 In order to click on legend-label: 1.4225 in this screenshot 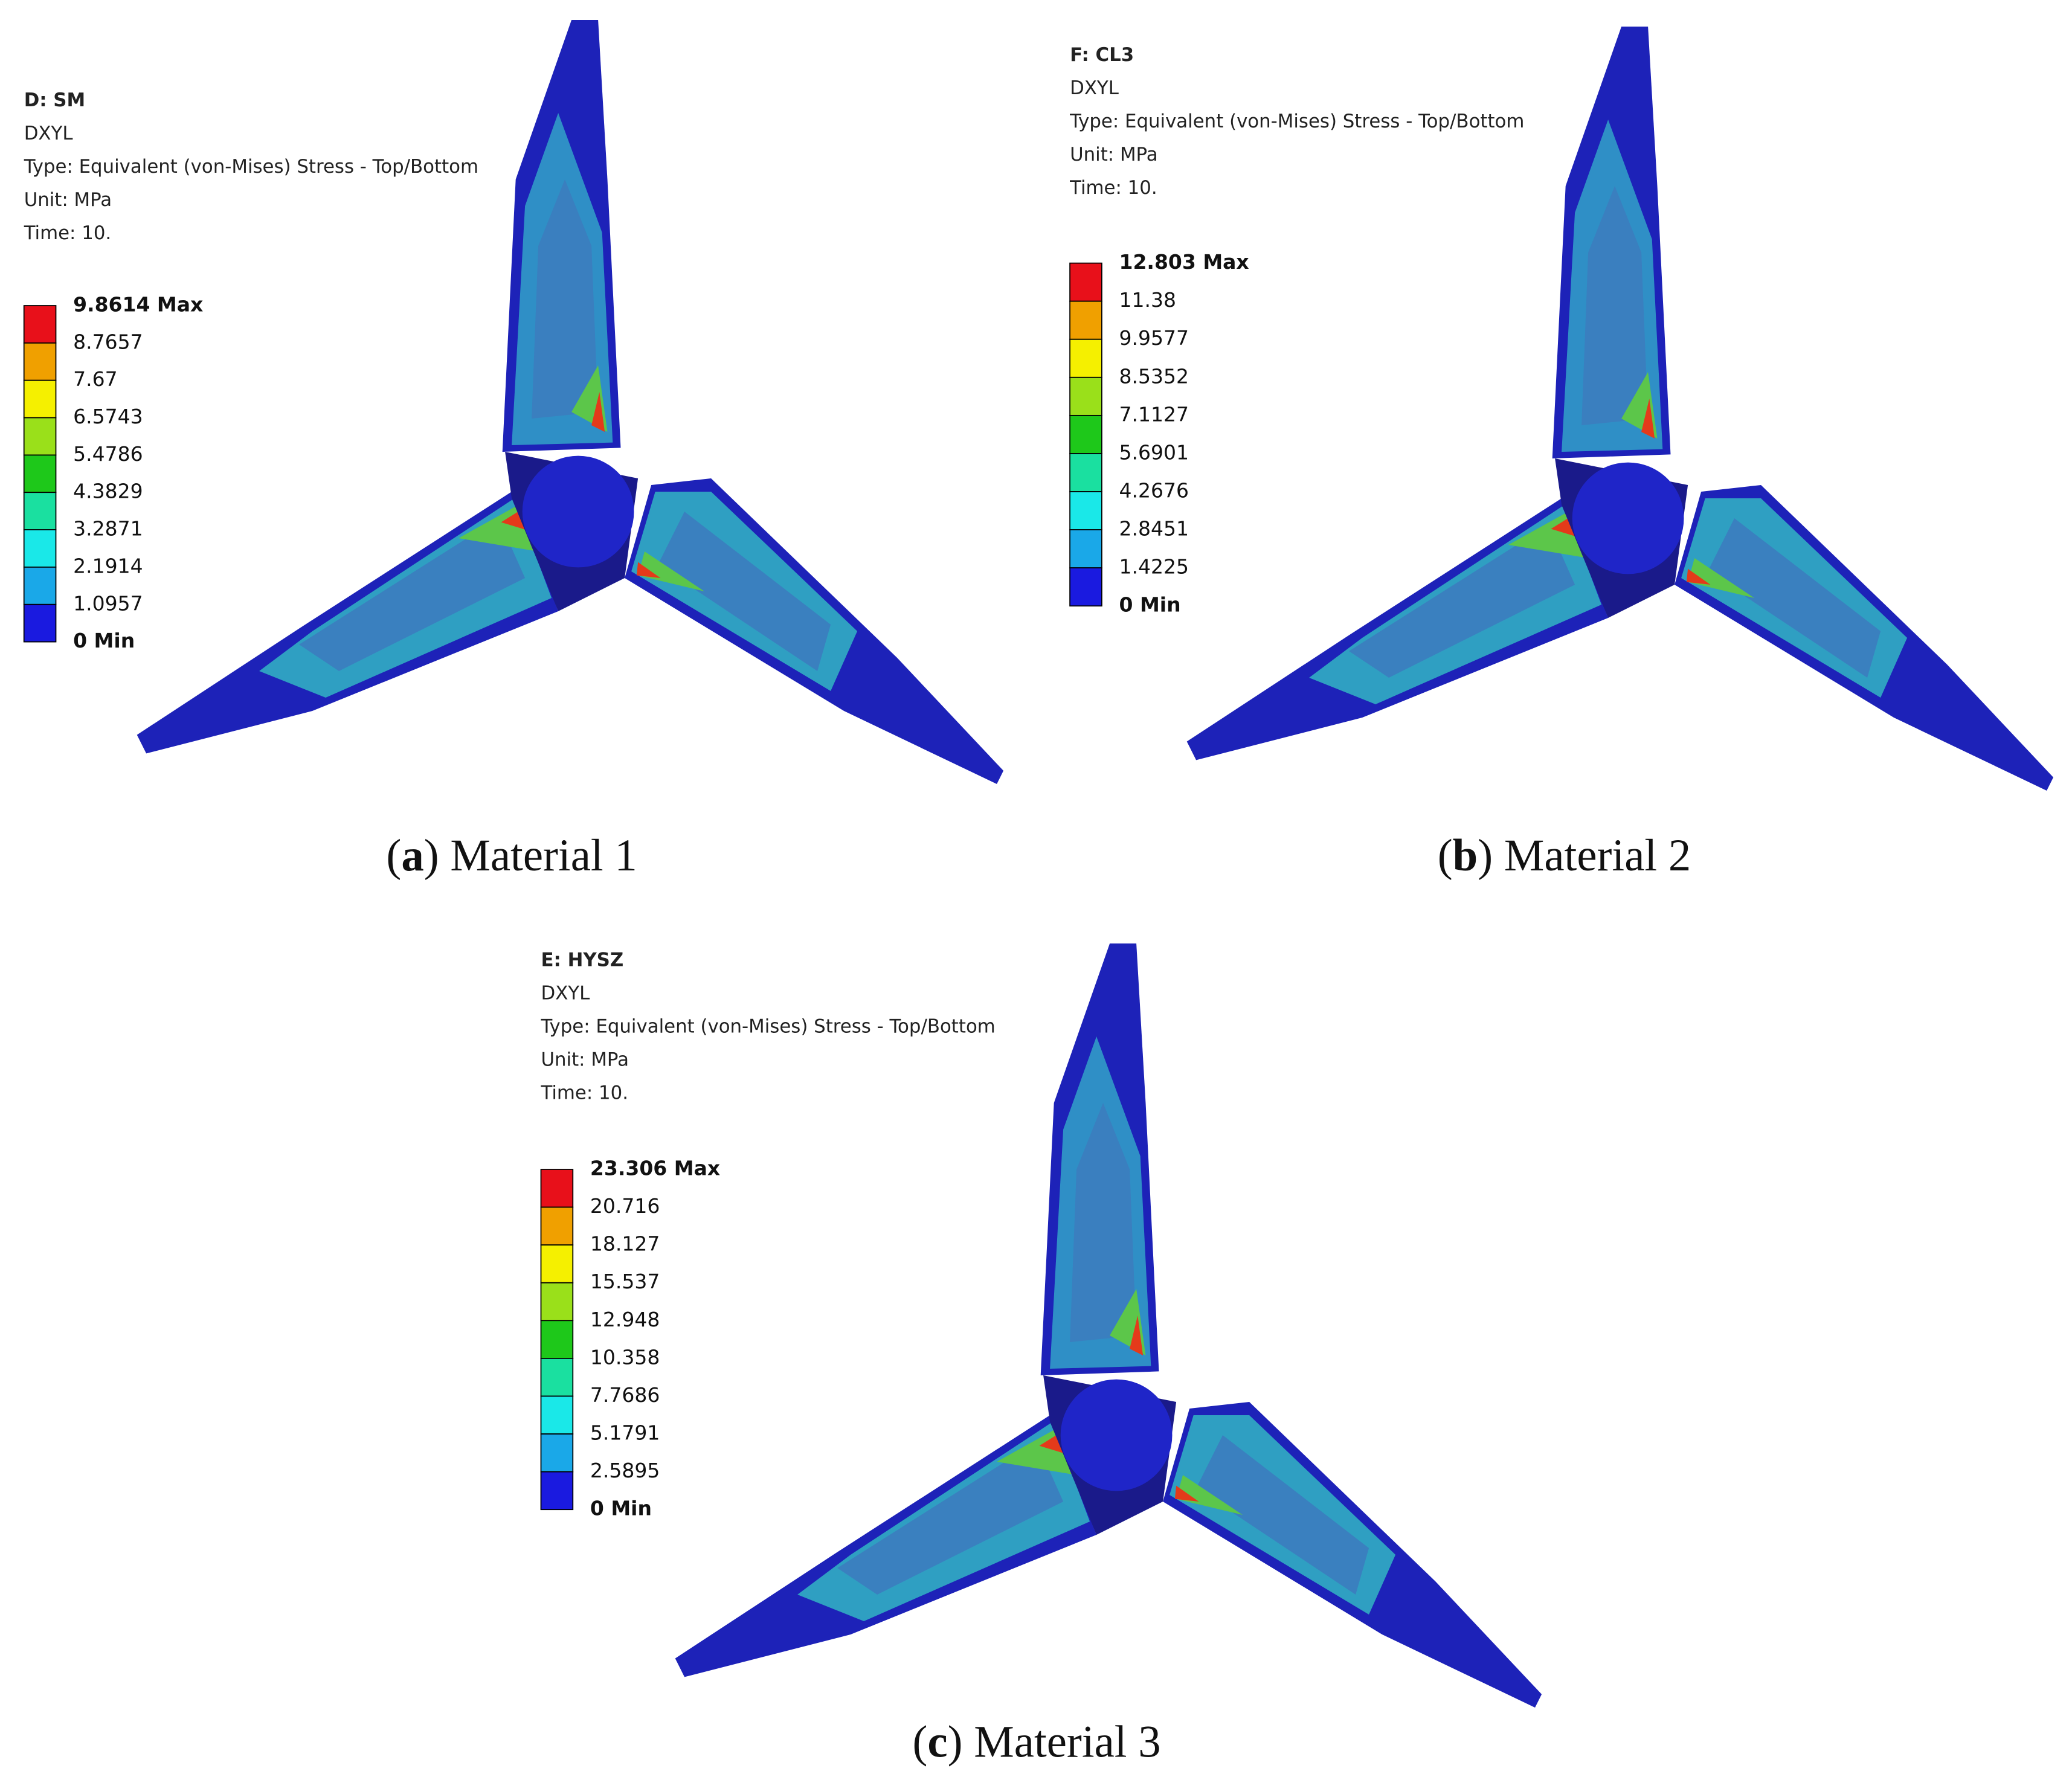, I will do `click(1154, 567)`.